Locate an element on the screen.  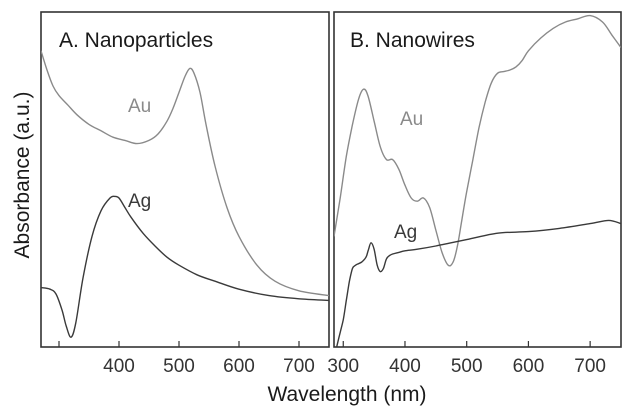
panel-b-x-tick-label: 600 is located at coordinates (529, 366).